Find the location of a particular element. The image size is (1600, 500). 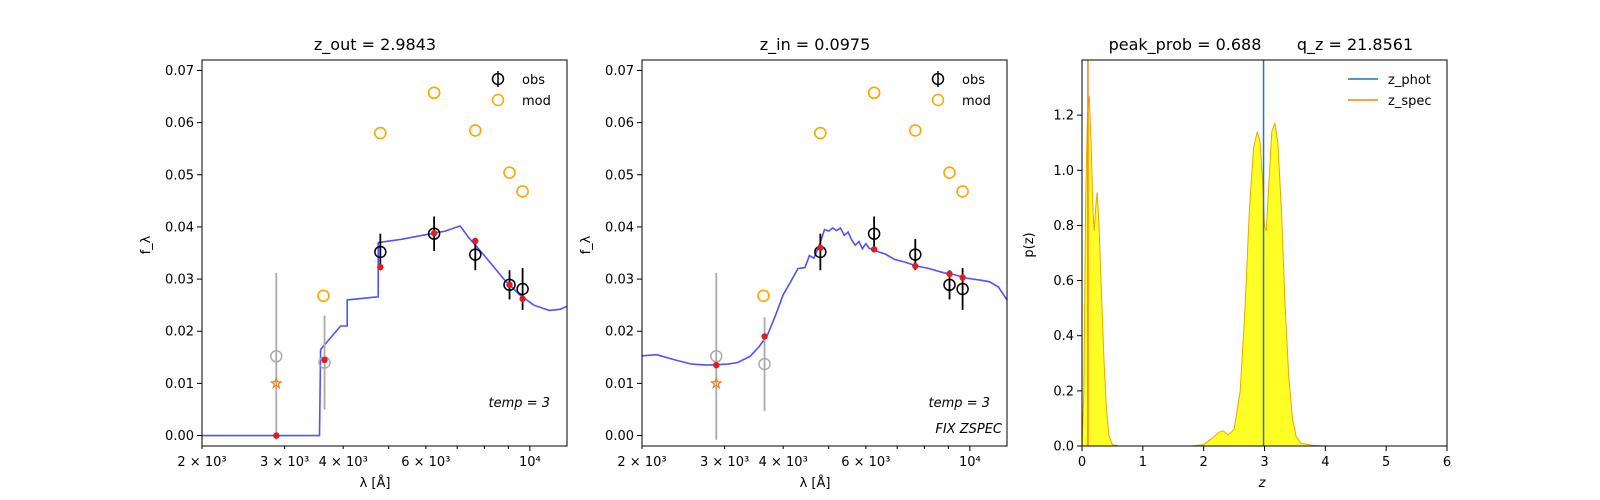

panel1-ylabel: f_λ is located at coordinates (146, 244).